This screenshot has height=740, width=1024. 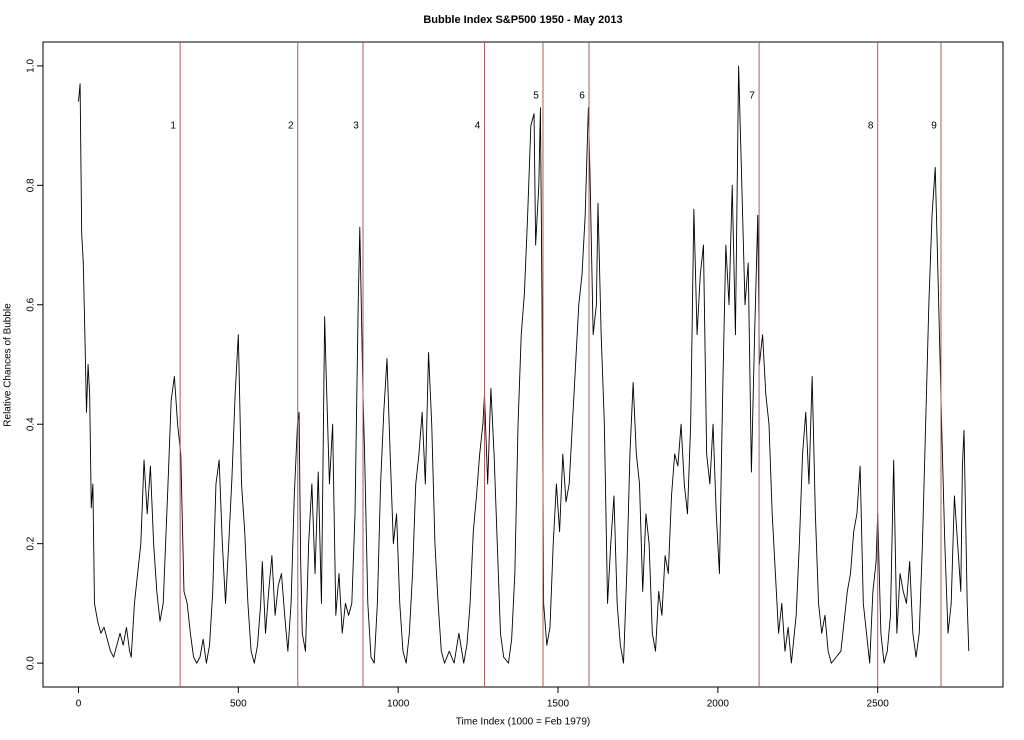 What do you see at coordinates (478, 125) in the screenshot?
I see `event-label: 4` at bounding box center [478, 125].